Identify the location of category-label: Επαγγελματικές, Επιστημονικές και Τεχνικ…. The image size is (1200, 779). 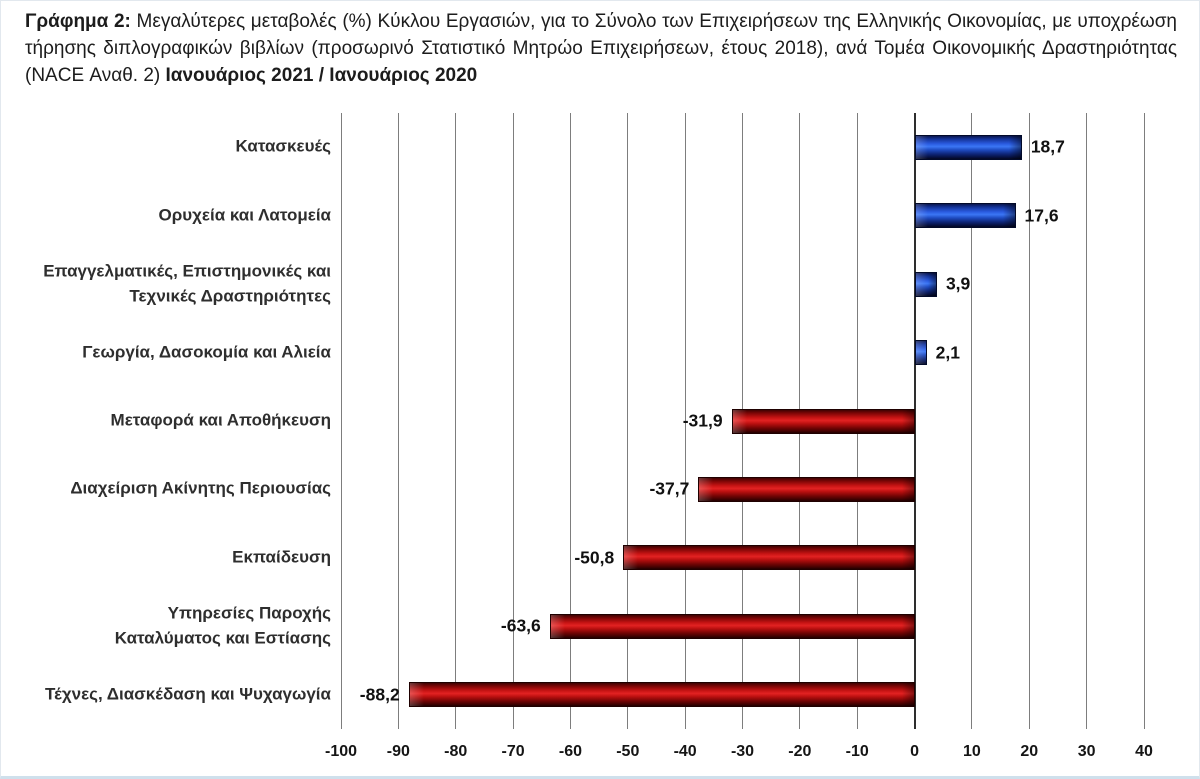
(187, 283).